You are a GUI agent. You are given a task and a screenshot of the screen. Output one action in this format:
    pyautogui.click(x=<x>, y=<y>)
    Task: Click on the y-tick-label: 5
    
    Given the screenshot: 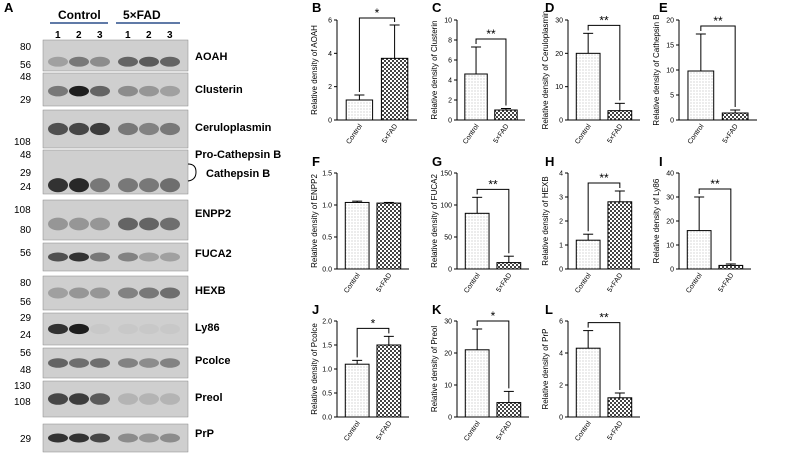 What is the action you would take?
    pyautogui.click(x=672, y=96)
    